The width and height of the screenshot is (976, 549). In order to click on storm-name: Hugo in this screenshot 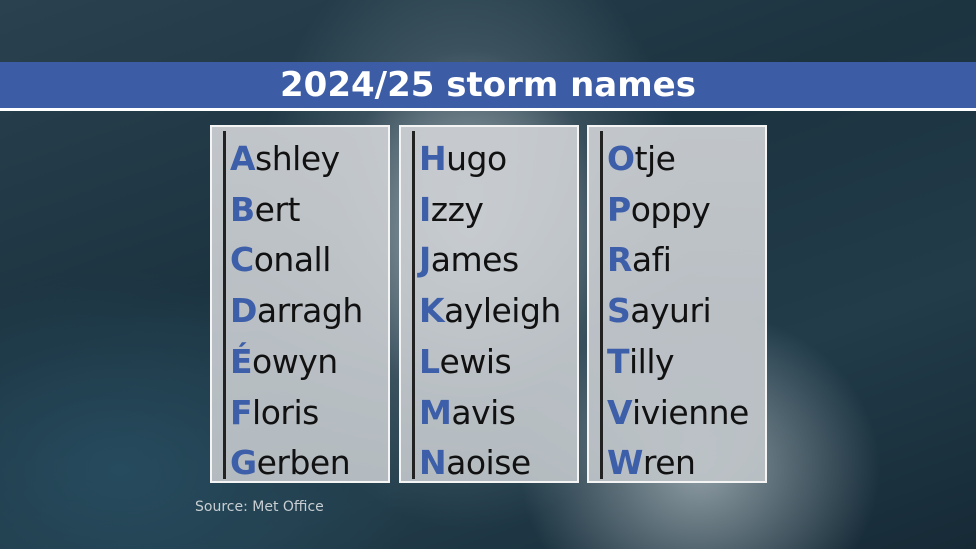, I will do `click(490, 159)`.